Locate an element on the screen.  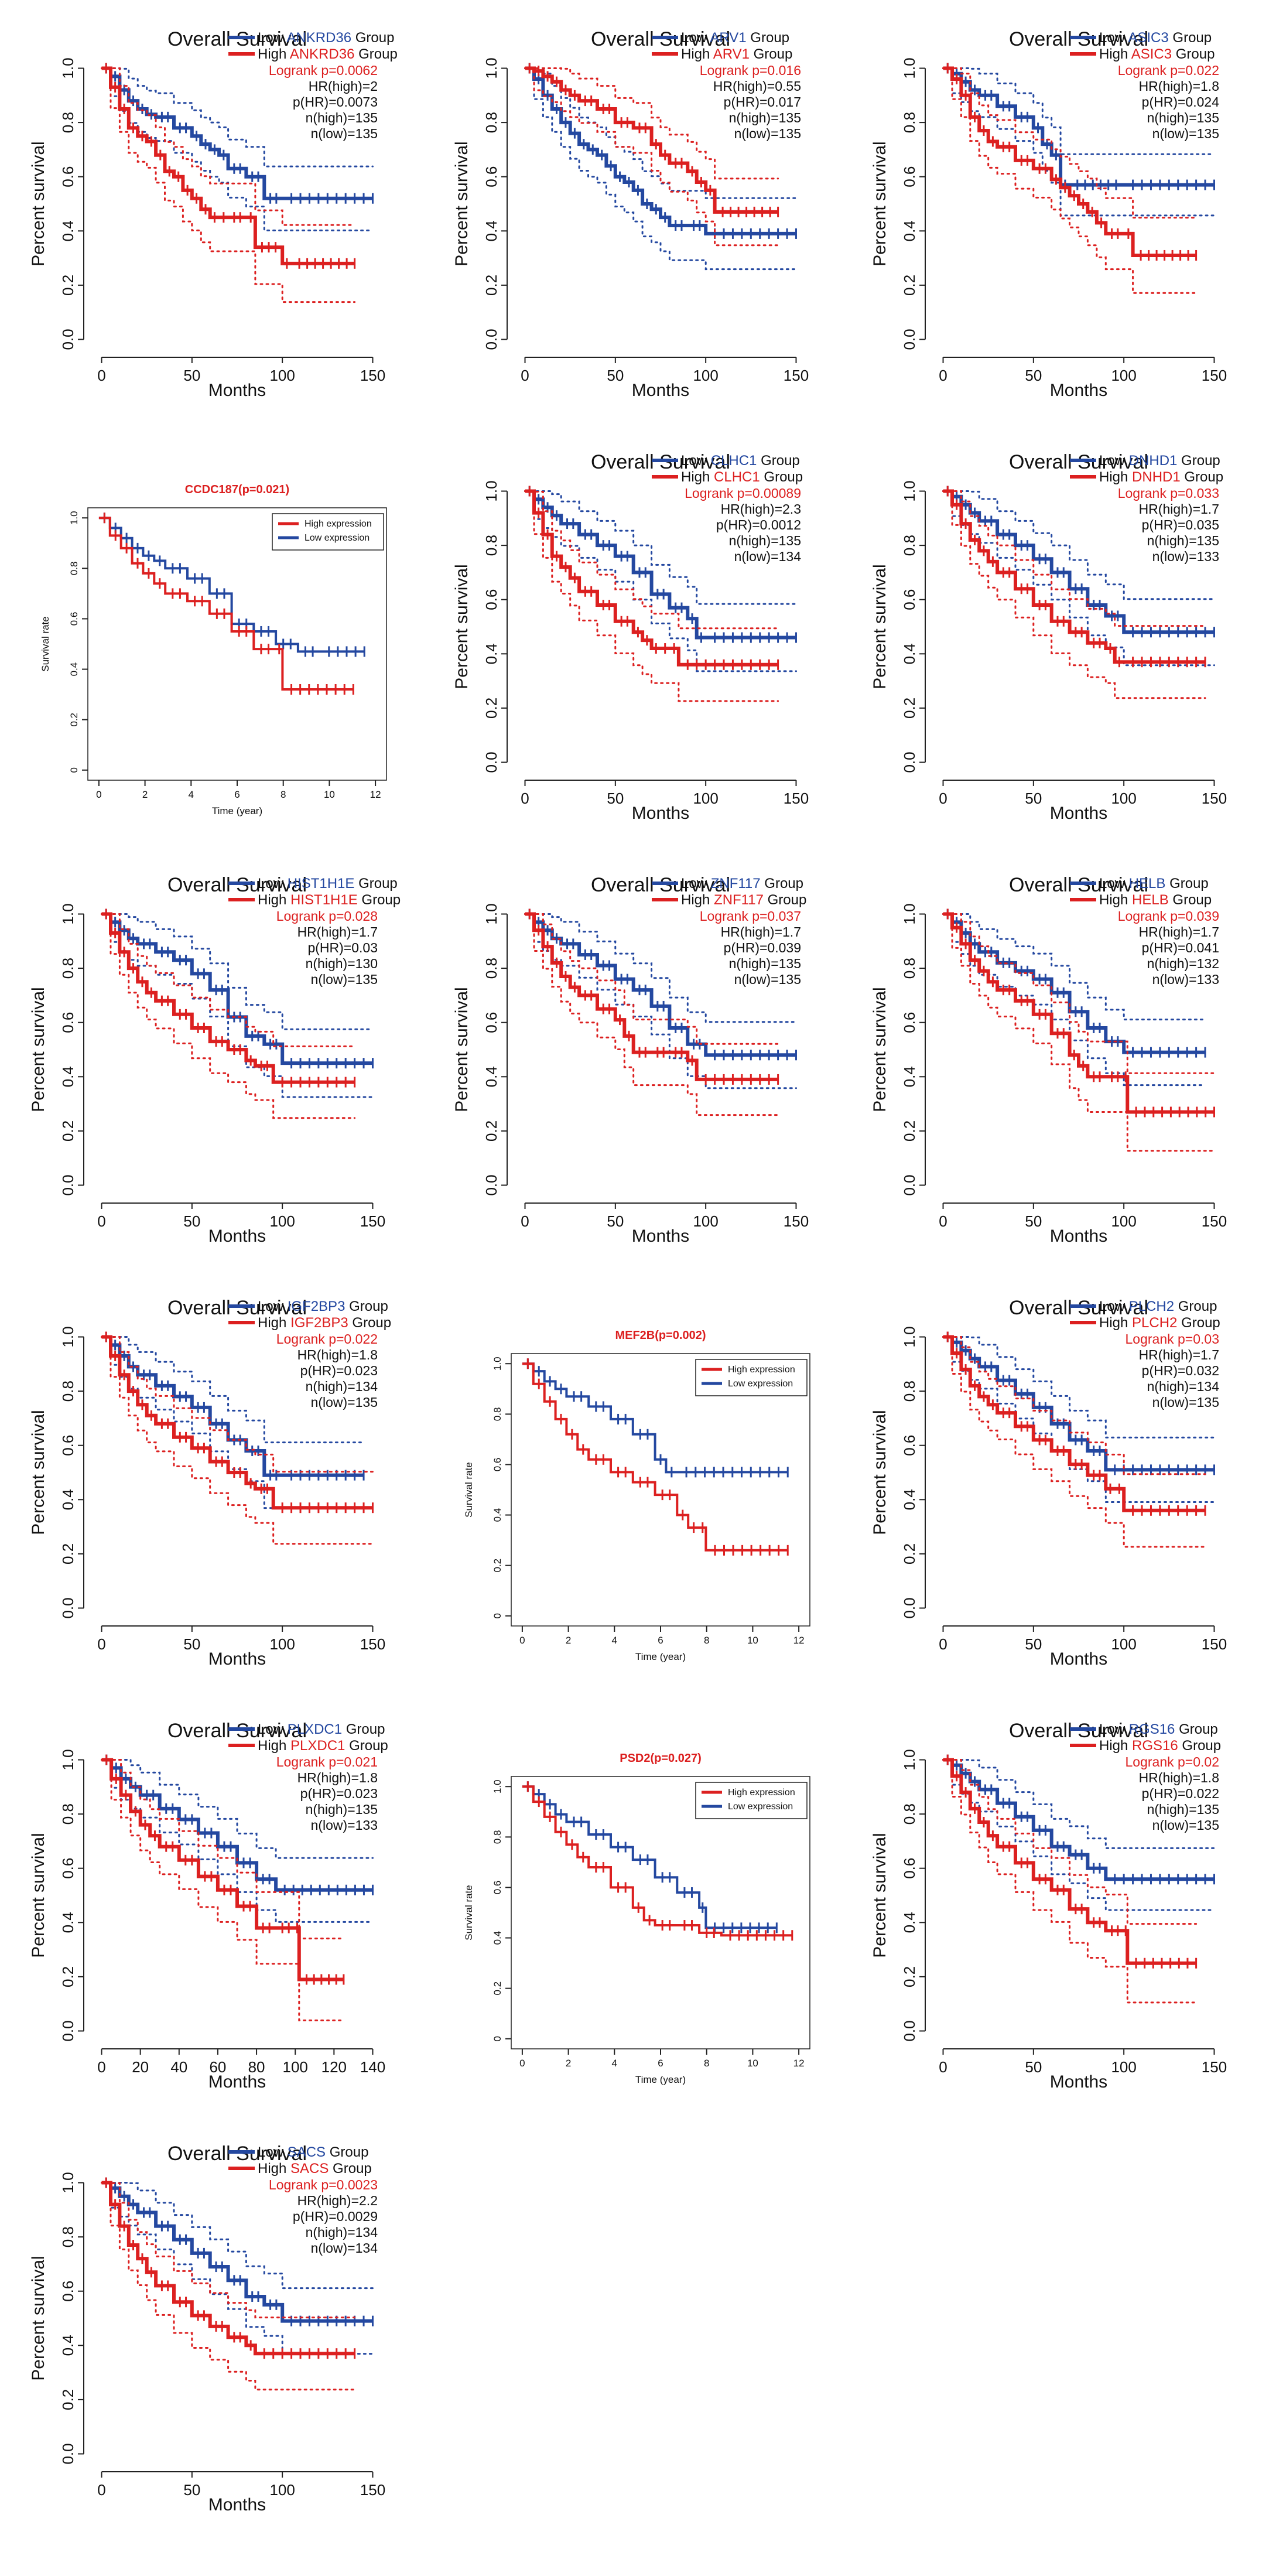
legend-entry: High HIST1H1E Group is located at coordinates (329, 900).